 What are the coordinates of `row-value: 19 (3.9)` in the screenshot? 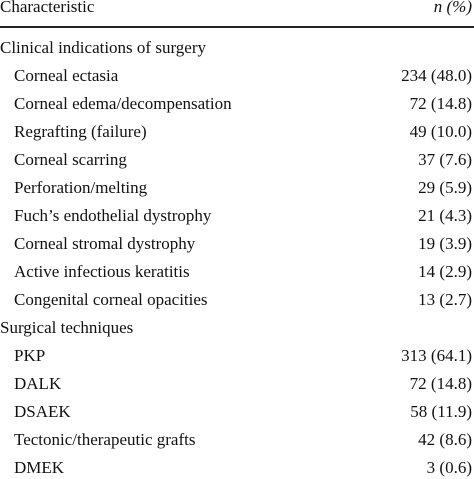 It's located at (445, 243).